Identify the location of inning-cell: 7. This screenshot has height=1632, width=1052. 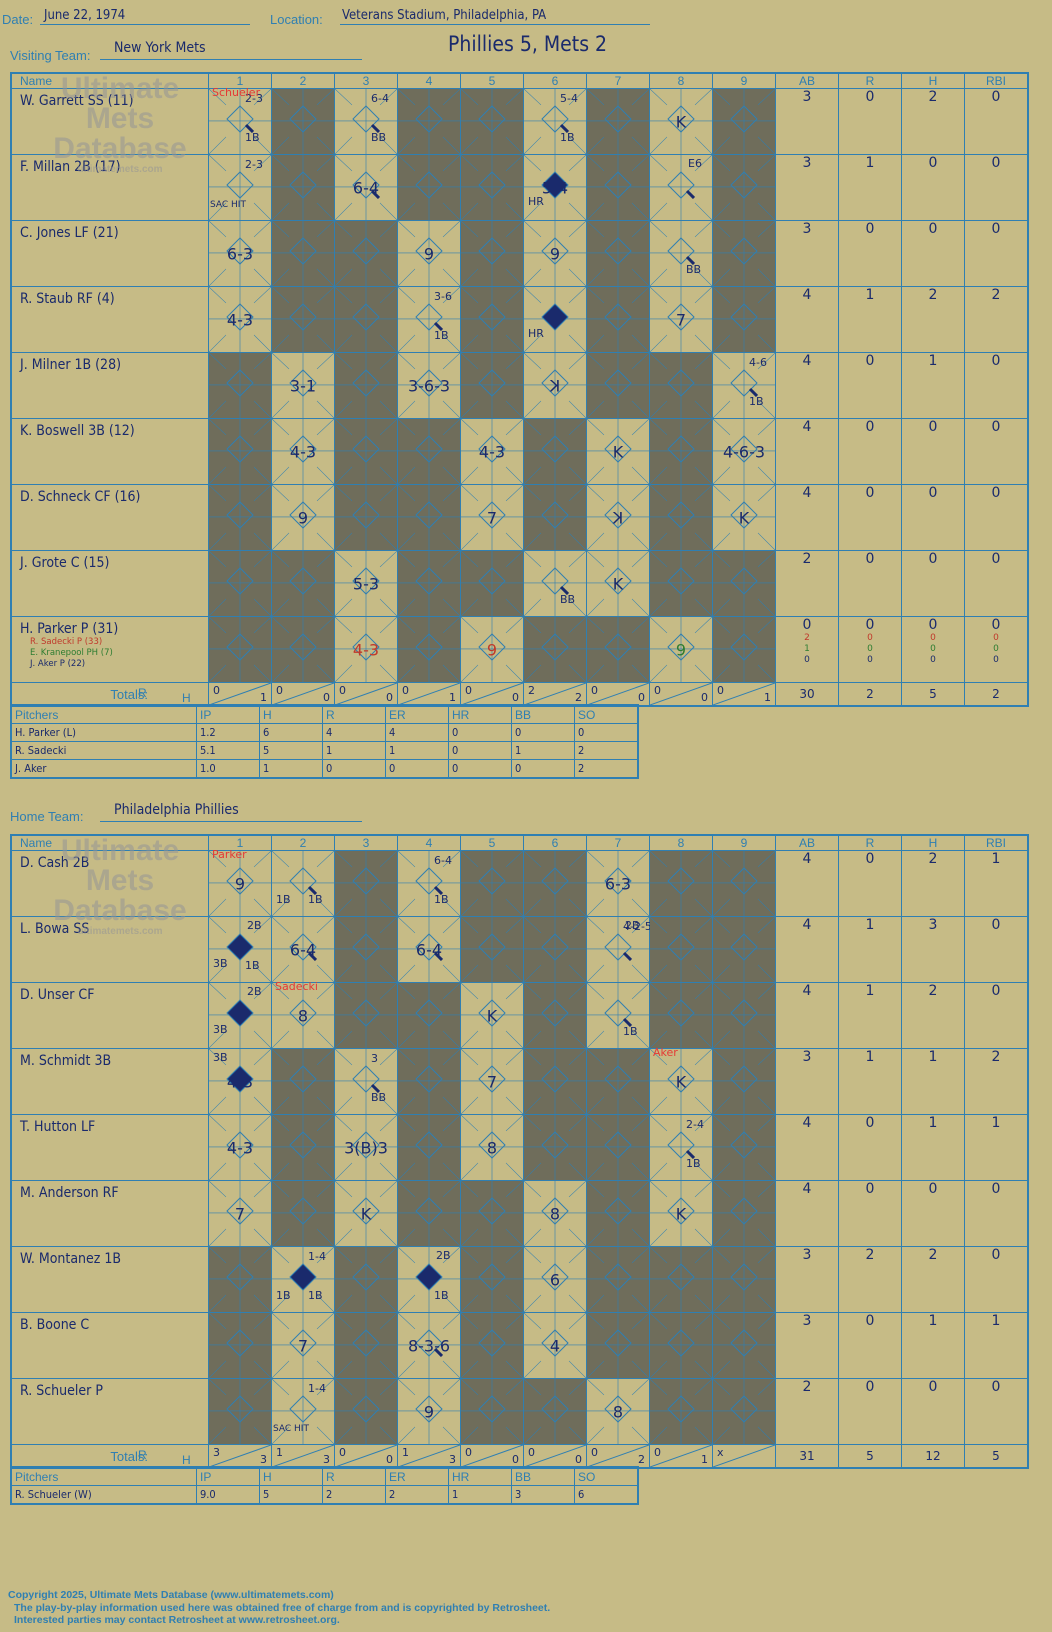
(492, 1081).